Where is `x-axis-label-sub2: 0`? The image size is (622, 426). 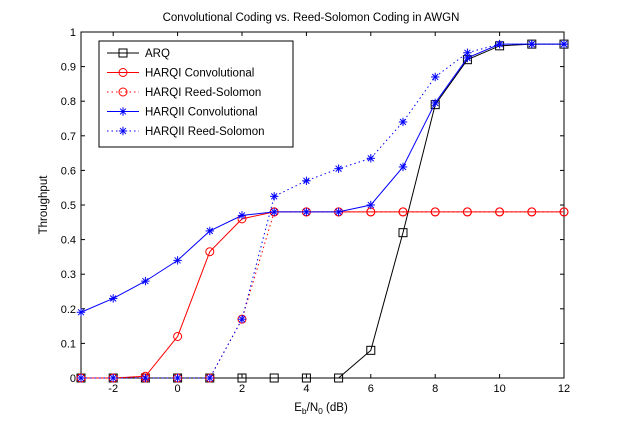
x-axis-label-sub2: 0 is located at coordinates (320, 411).